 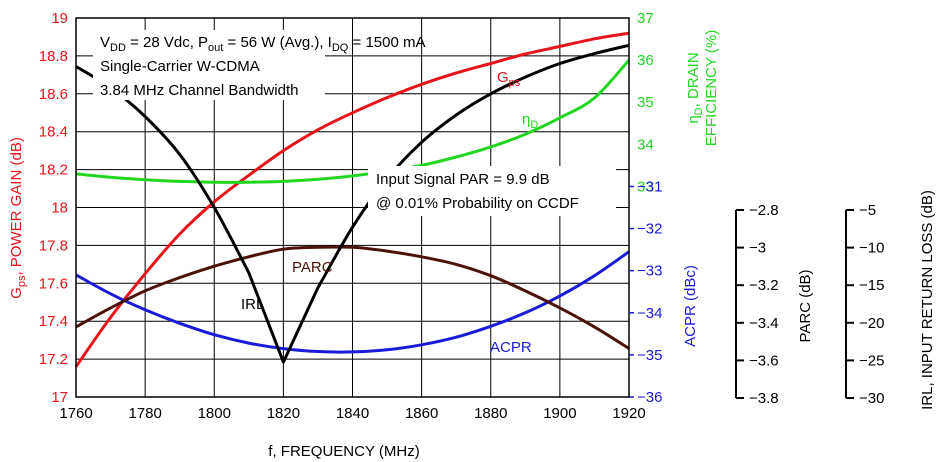 What do you see at coordinates (690, 306) in the screenshot?
I see `acpr-axis-title: ACPR (dBc)` at bounding box center [690, 306].